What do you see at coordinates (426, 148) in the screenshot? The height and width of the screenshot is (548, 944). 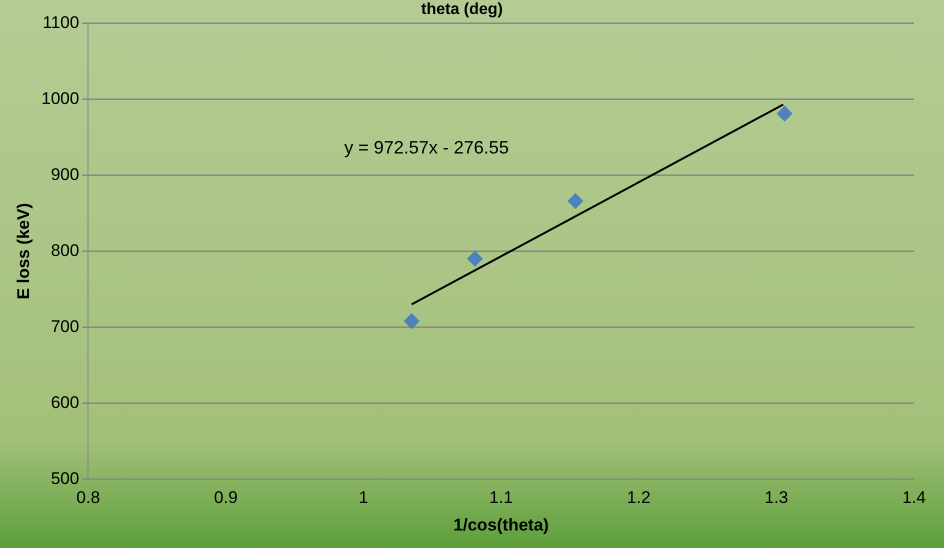 I see `annotation: y = 972.57x - 276.55` at bounding box center [426, 148].